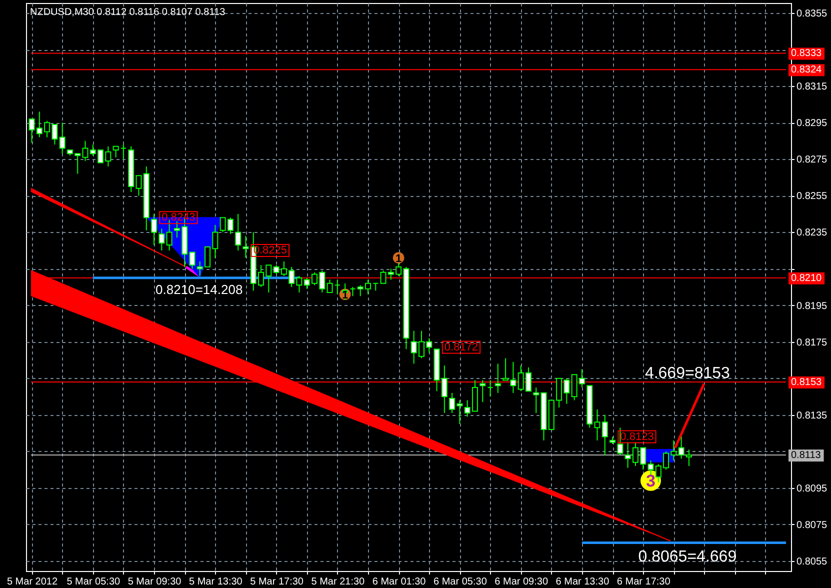 The height and width of the screenshot is (588, 831). What do you see at coordinates (583, 582) in the screenshot?
I see `x-tick-label: 6 Mar 13:30` at bounding box center [583, 582].